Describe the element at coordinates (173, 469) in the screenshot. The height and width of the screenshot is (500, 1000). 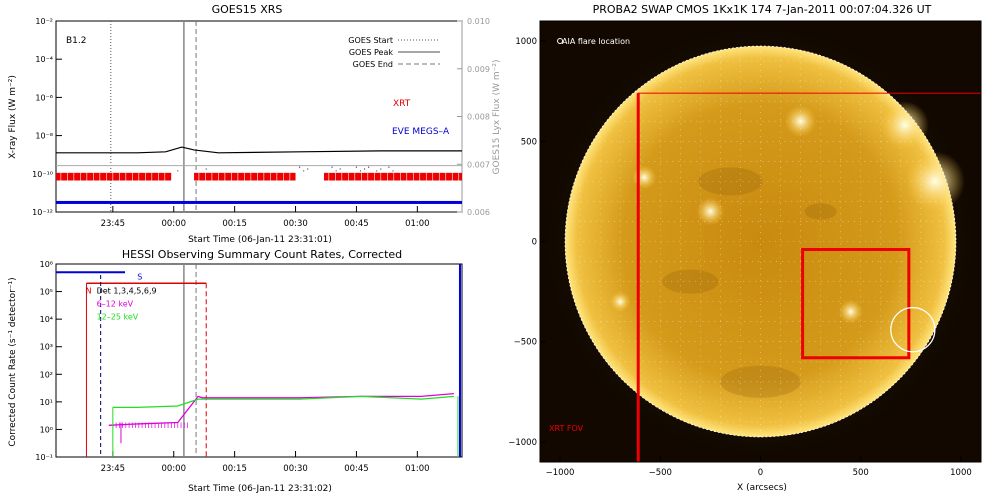
I see `hessi-xtick-label: 00:00` at that location.